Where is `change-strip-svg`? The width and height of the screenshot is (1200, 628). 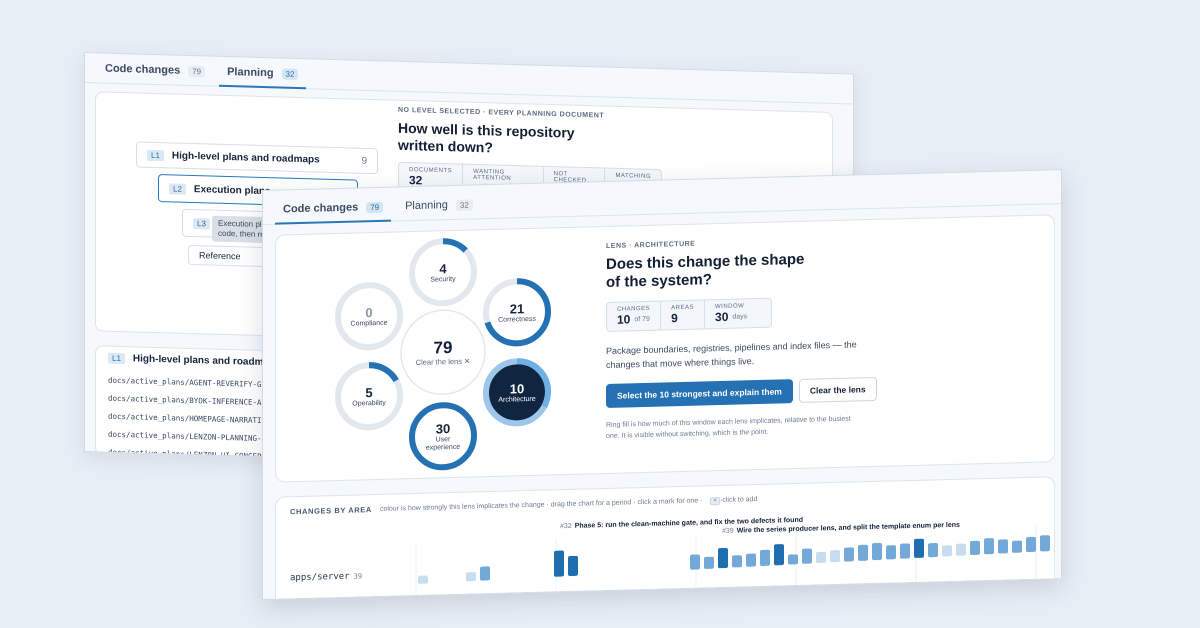
change-strip-svg is located at coordinates (665, 538).